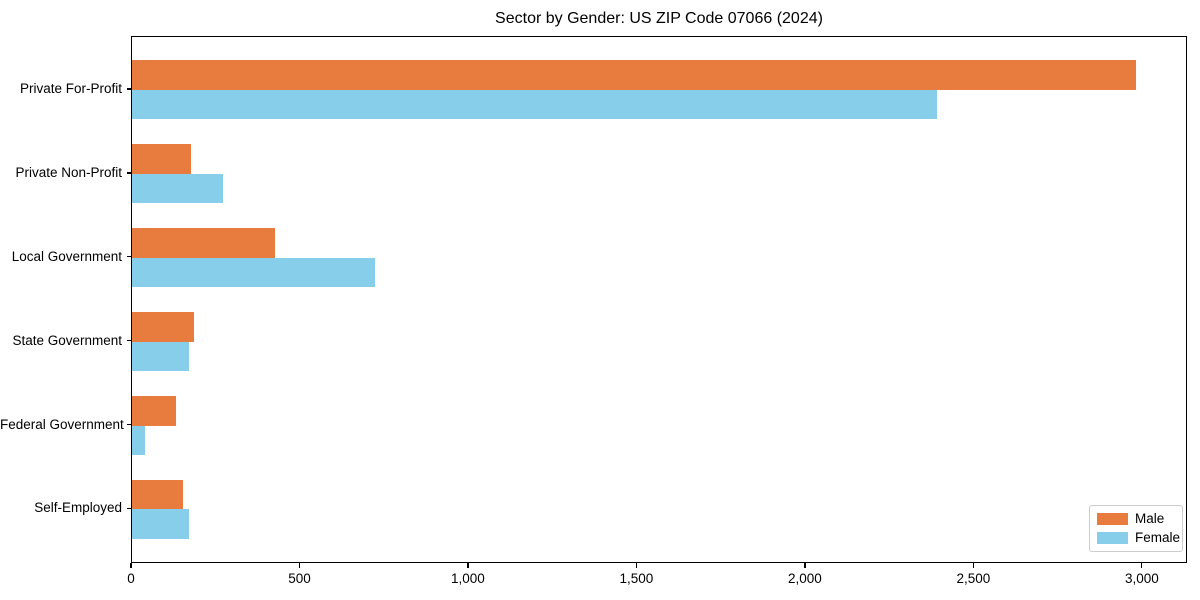 This screenshot has width=1200, height=600. What do you see at coordinates (636, 578) in the screenshot?
I see `xtick-label-3: 1,500` at bounding box center [636, 578].